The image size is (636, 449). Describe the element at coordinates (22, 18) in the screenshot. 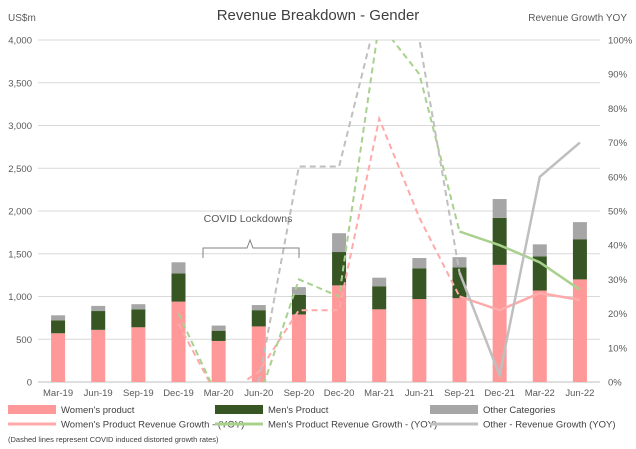

I see `left-axis-title: US$m` at that location.